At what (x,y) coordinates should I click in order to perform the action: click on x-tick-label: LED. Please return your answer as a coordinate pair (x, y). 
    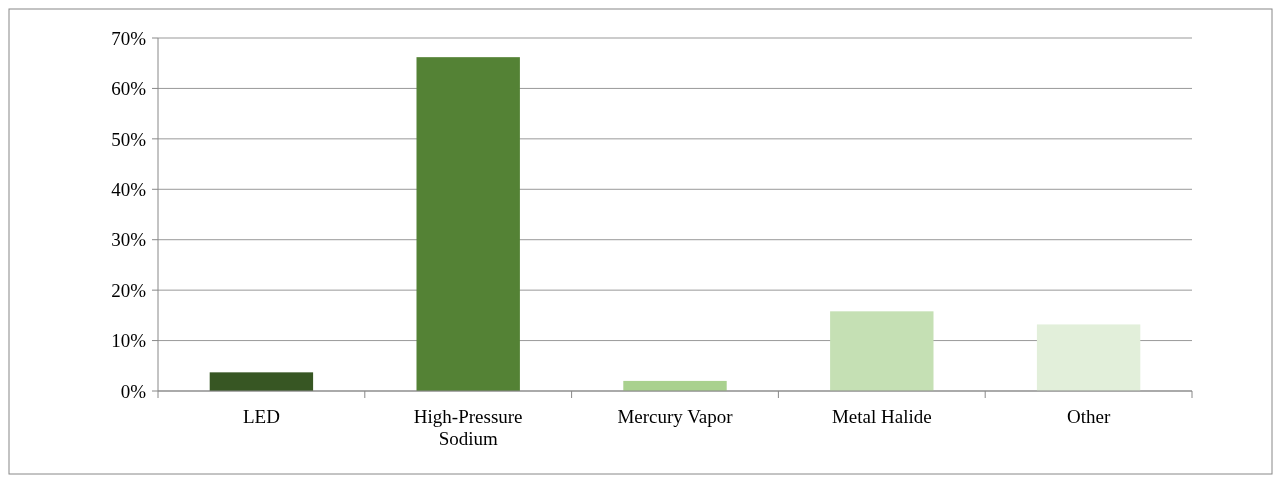
    Looking at the image, I should click on (261, 416).